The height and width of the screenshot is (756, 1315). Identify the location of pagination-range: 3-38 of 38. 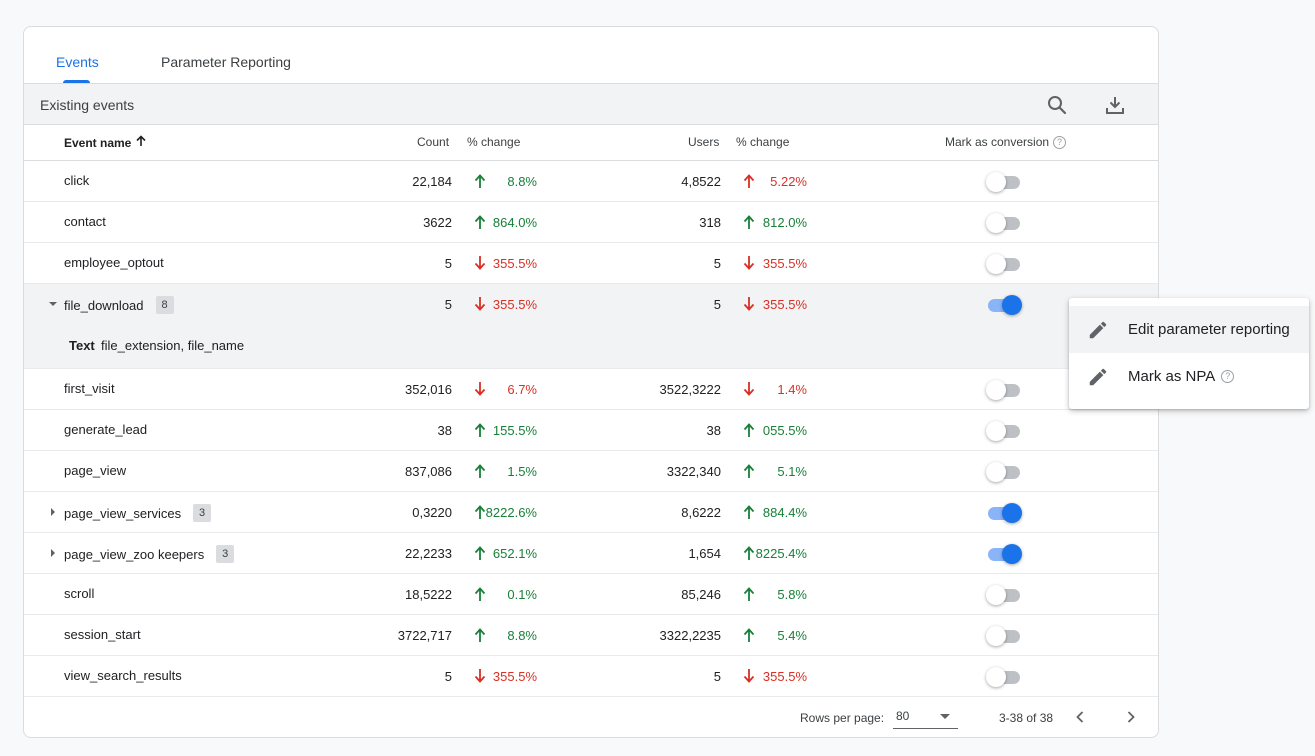
(1026, 718).